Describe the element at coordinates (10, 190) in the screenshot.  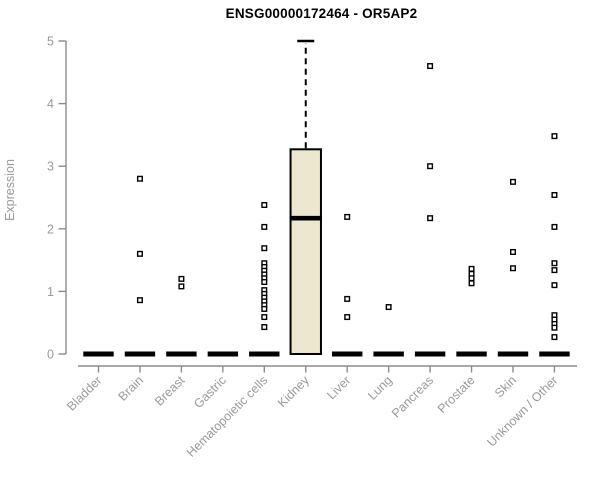
I see `y-axis-title: Expression` at that location.